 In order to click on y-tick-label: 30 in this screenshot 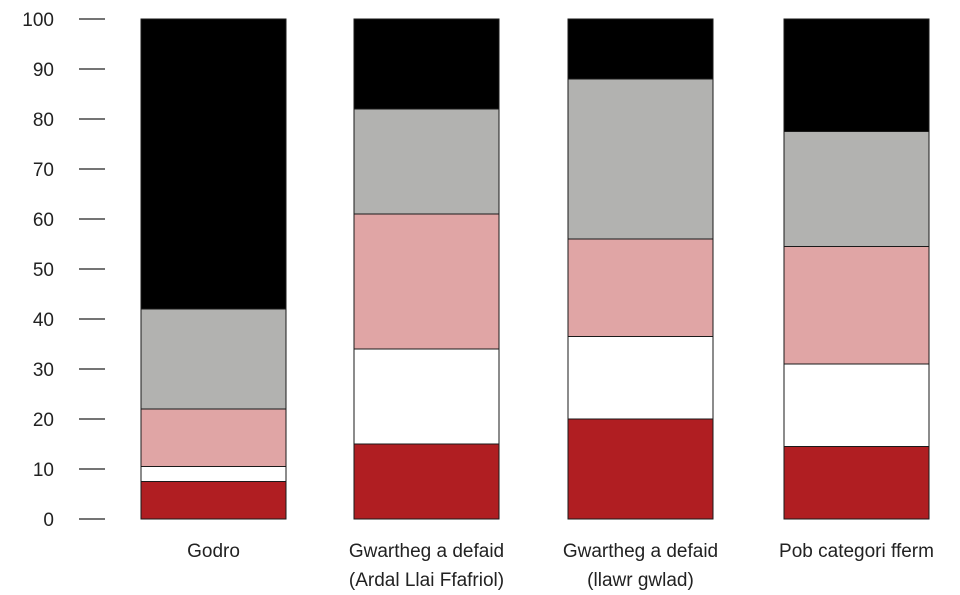, I will do `click(43, 370)`.